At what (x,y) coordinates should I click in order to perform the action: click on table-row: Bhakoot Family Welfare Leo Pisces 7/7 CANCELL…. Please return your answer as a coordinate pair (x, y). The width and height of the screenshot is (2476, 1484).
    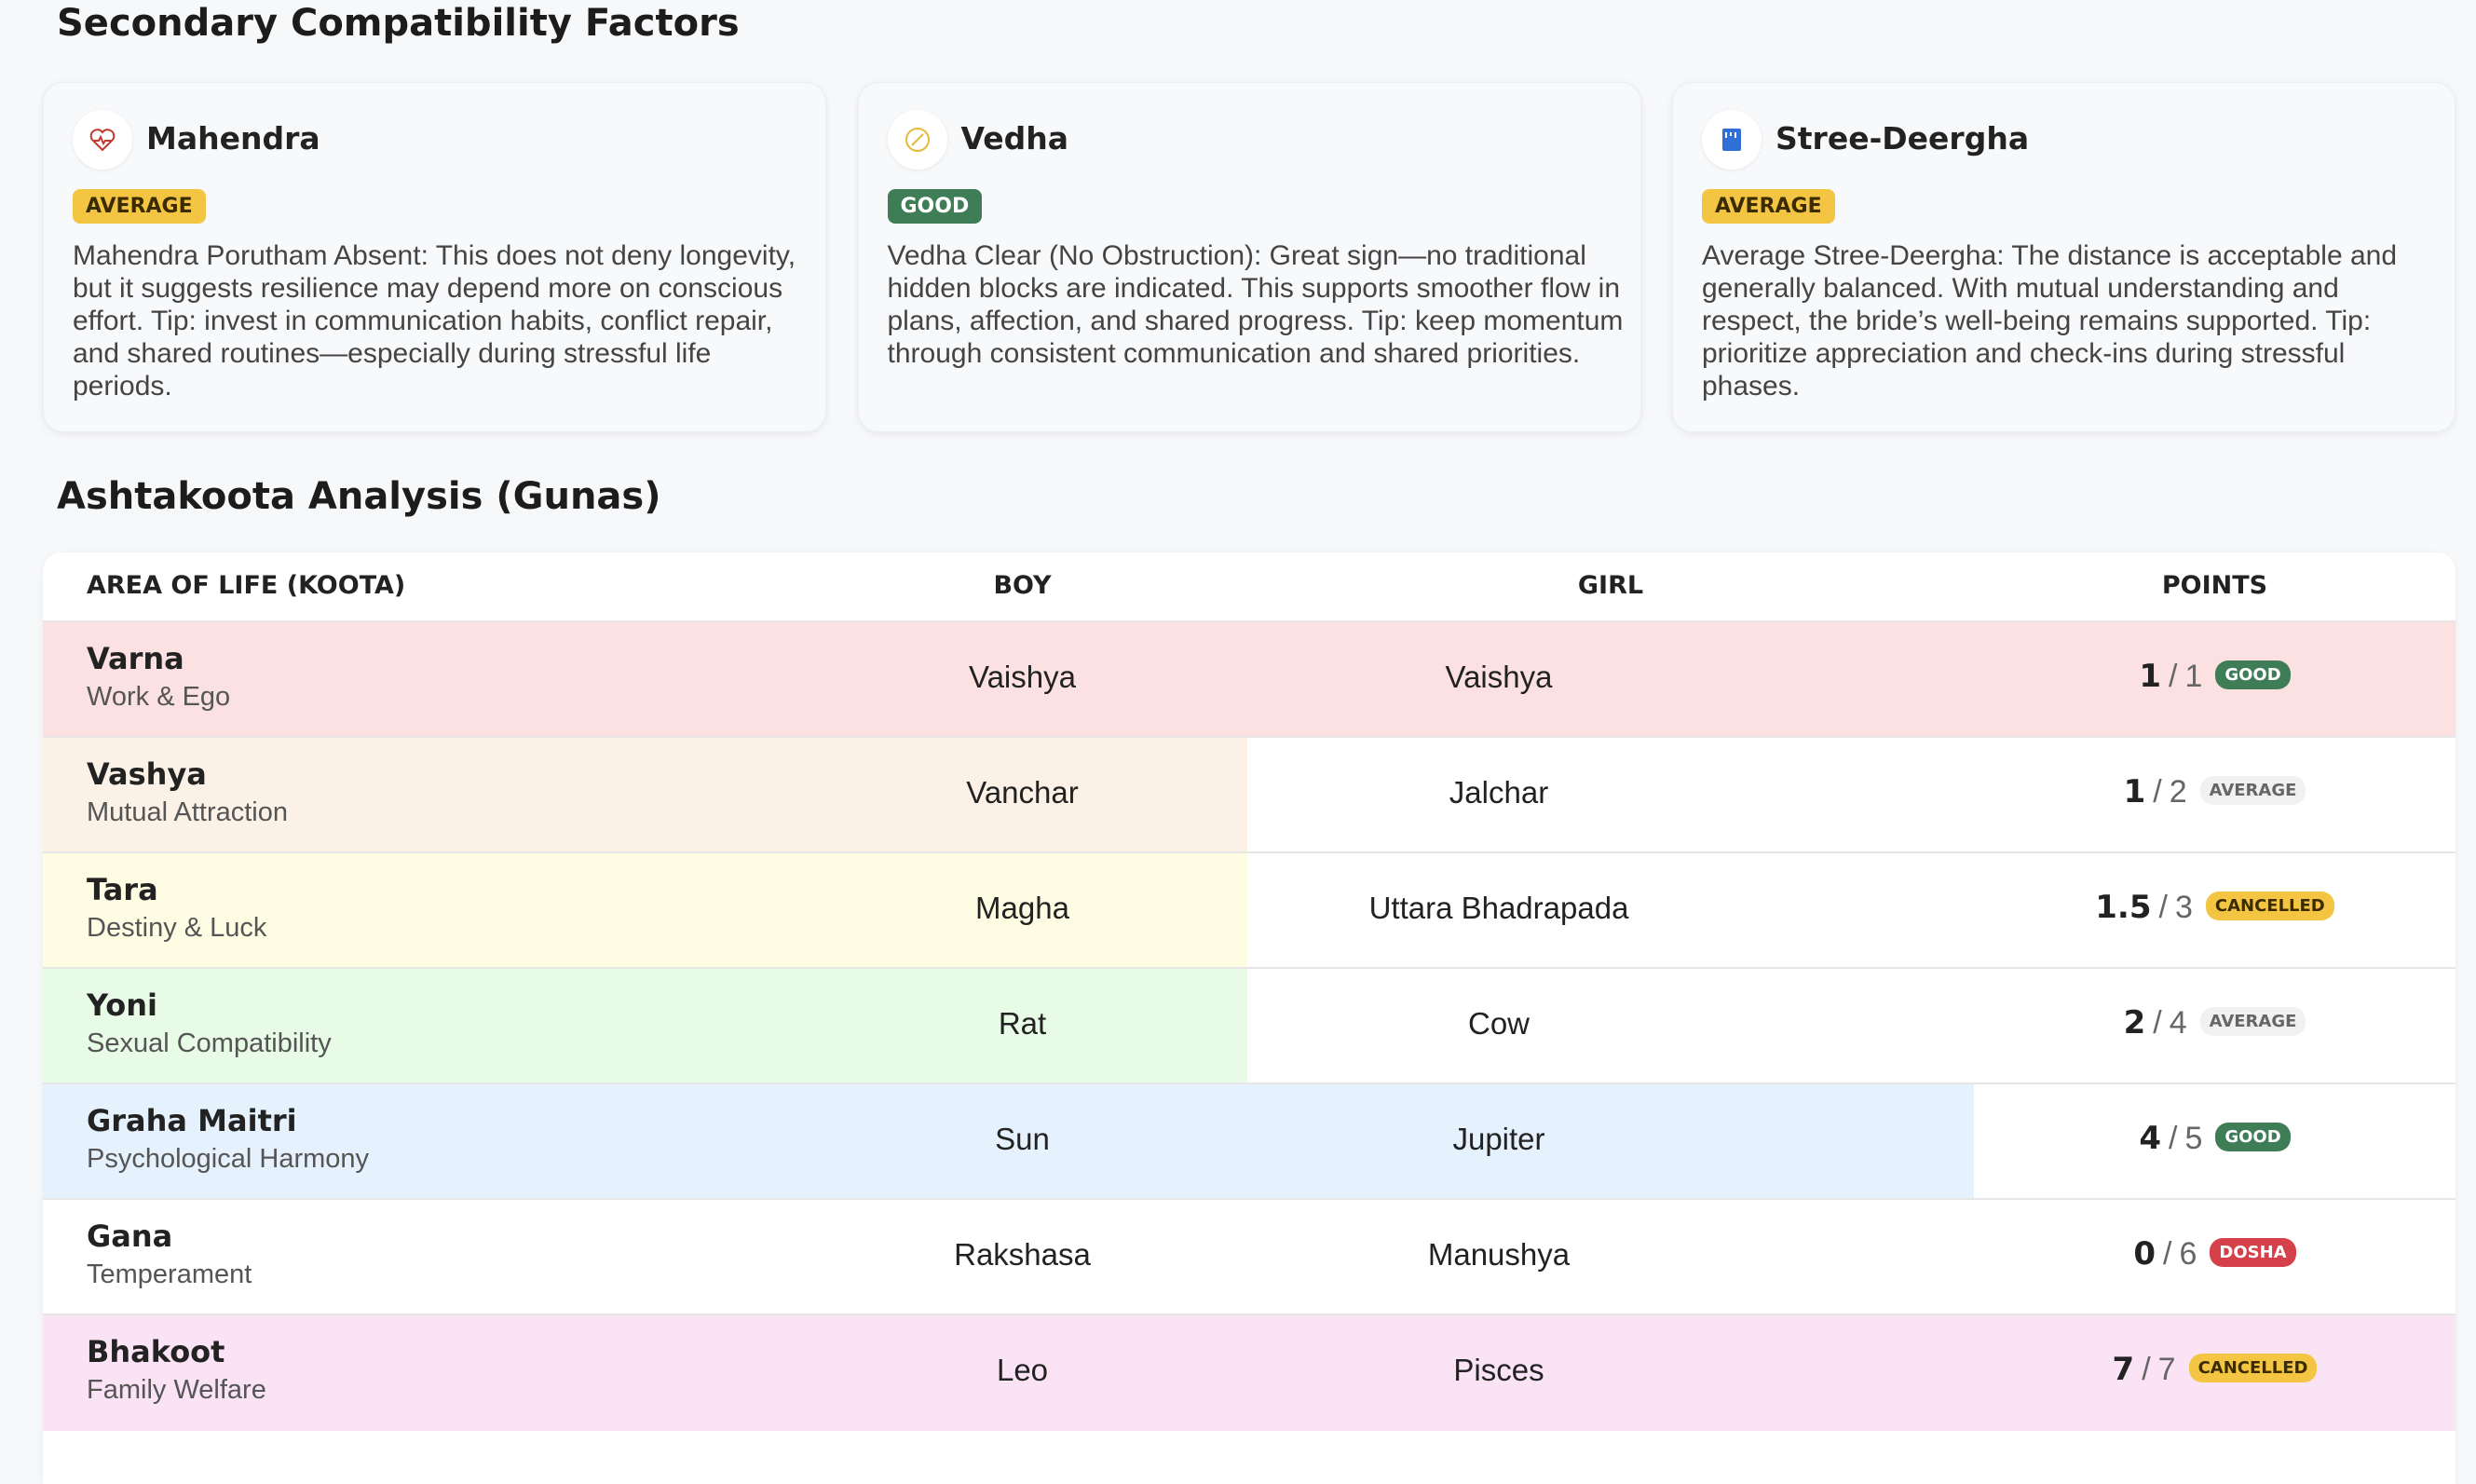
    Looking at the image, I should click on (1249, 1372).